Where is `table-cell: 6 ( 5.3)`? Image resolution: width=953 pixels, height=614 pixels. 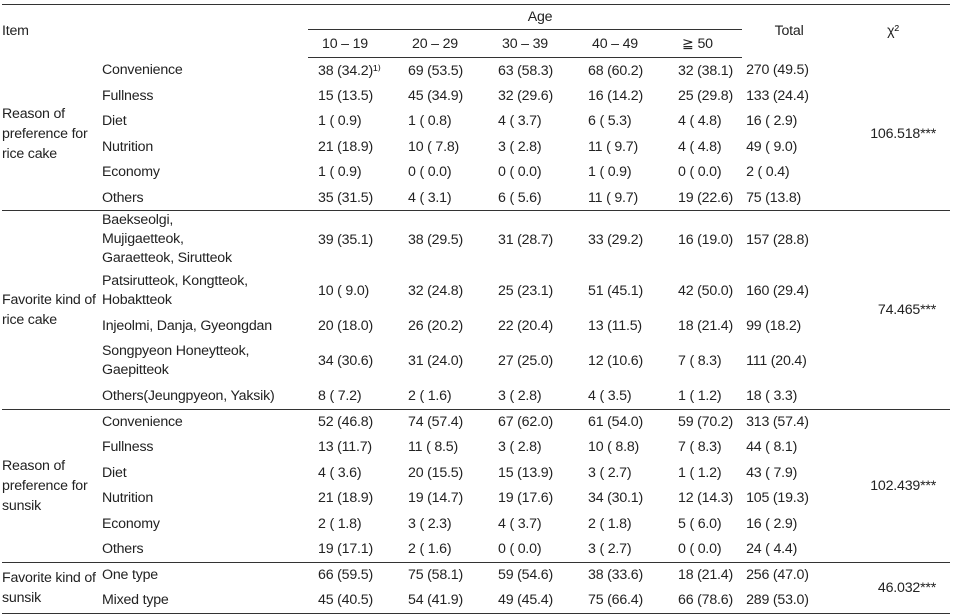
table-cell: 6 ( 5.3) is located at coordinates (610, 121).